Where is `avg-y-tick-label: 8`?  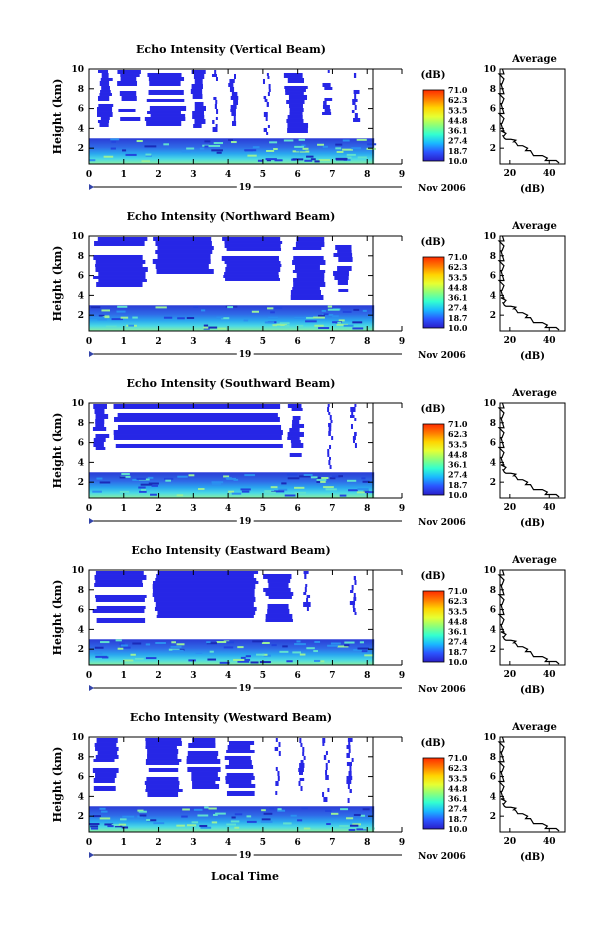
avg-y-tick-label: 8 is located at coordinates (493, 257).